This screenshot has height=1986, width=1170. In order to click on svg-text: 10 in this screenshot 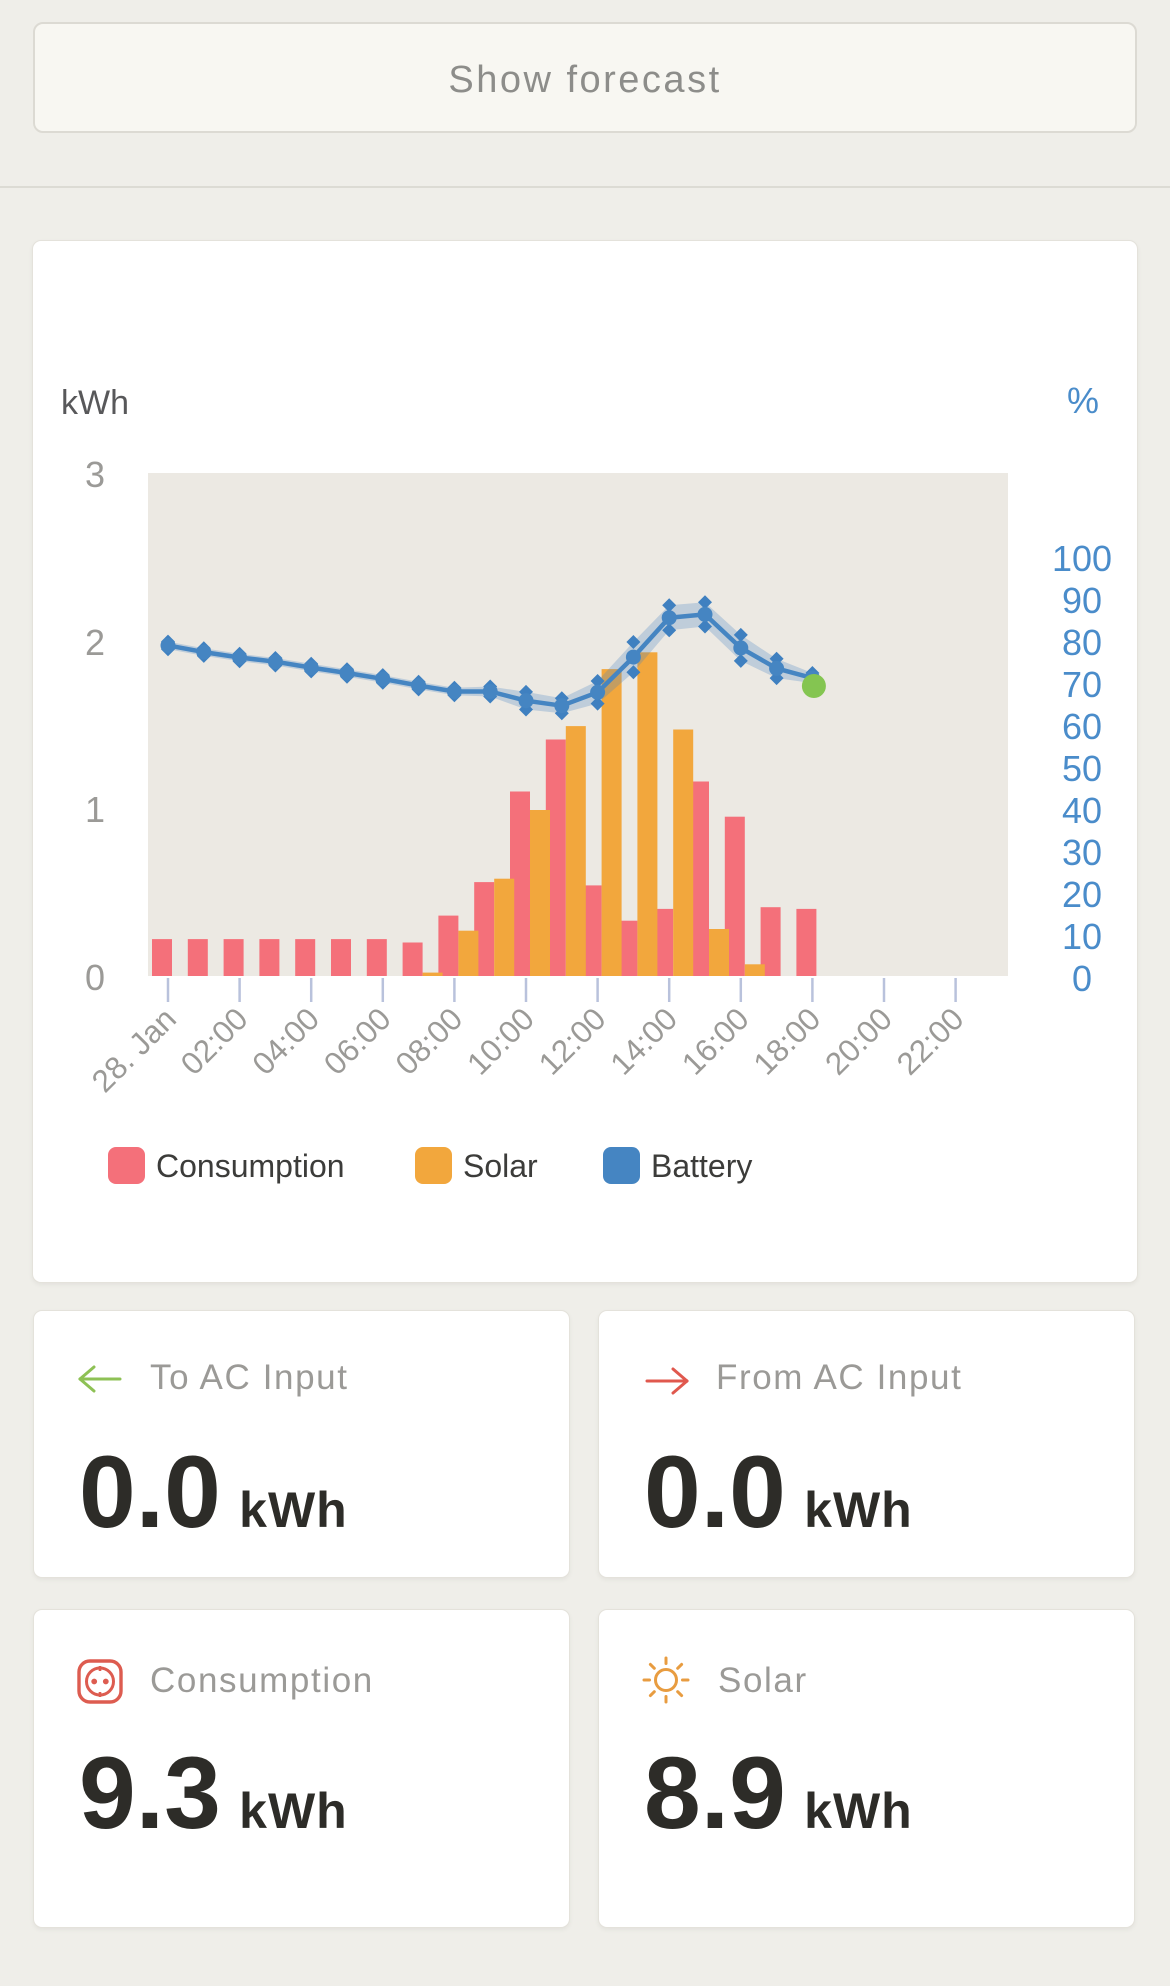, I will do `click(1082, 936)`.